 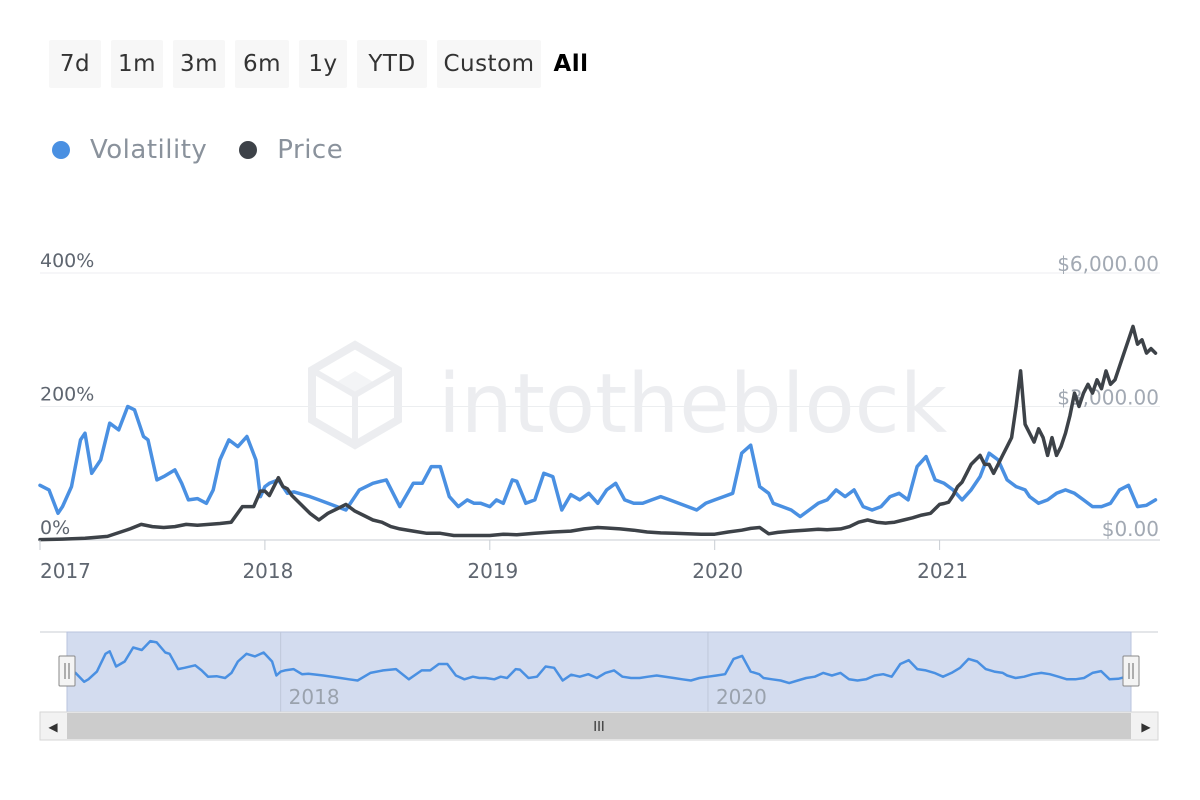 What do you see at coordinates (213, 150) in the screenshot?
I see `legend: Volatility Price` at bounding box center [213, 150].